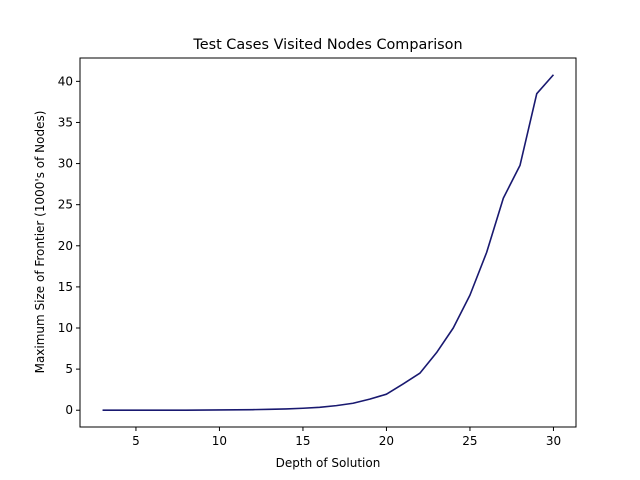 The width and height of the screenshot is (640, 480). What do you see at coordinates (386, 441) in the screenshot?
I see `x-tick-label: 20` at bounding box center [386, 441].